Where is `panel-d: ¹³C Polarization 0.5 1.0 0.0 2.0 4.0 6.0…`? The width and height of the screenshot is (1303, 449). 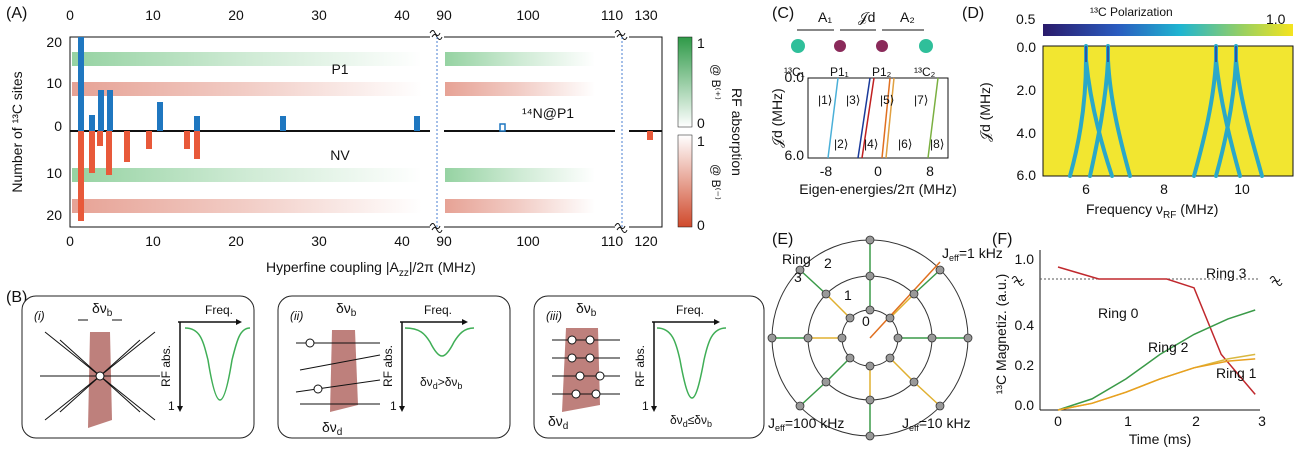 panel-d: ¹³C Polarization 0.5 1.0 0.0 2.0 4.0 6.0… is located at coordinates (1135, 113).